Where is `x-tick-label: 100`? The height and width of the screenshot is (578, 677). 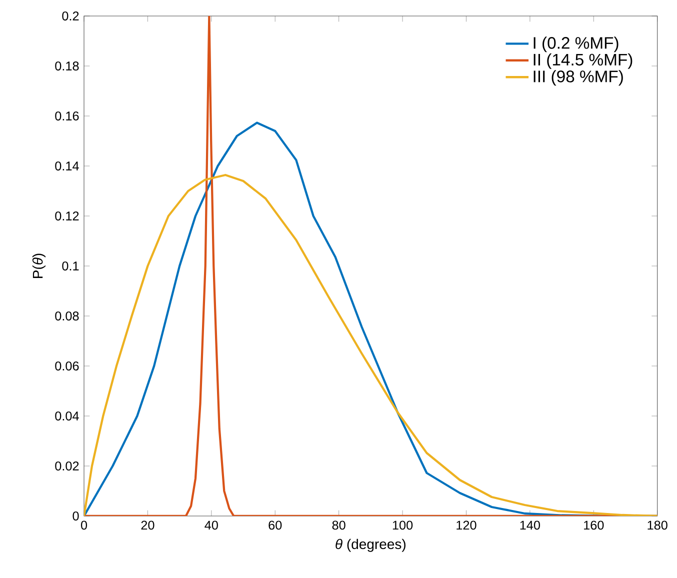 x-tick-label: 100 is located at coordinates (402, 525).